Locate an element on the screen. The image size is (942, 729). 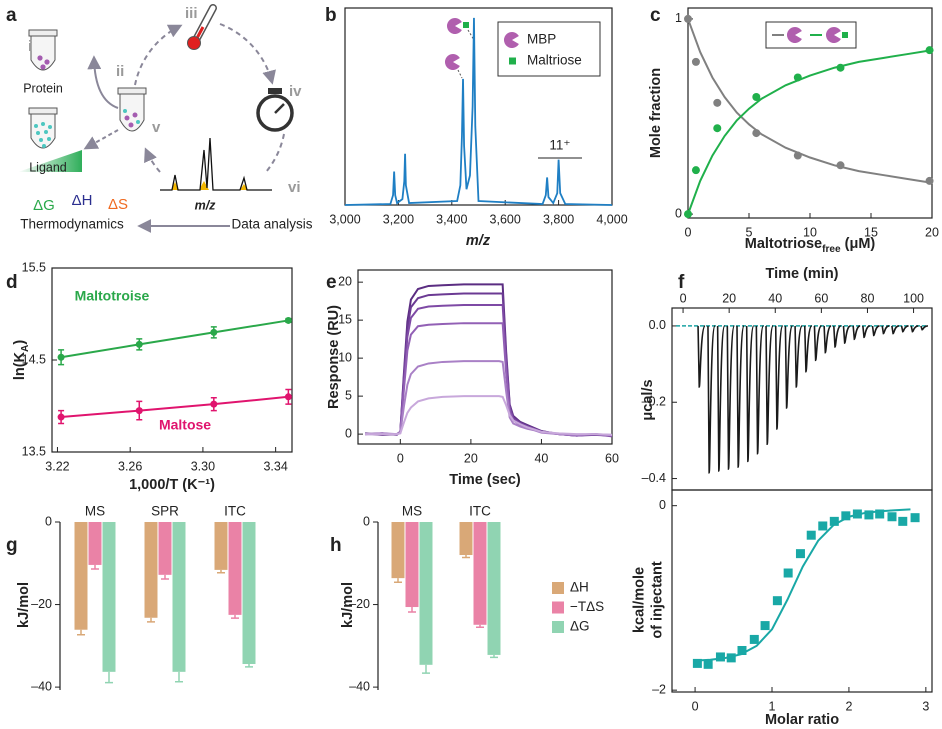
legend-swatch is located at coordinates (558, 588).